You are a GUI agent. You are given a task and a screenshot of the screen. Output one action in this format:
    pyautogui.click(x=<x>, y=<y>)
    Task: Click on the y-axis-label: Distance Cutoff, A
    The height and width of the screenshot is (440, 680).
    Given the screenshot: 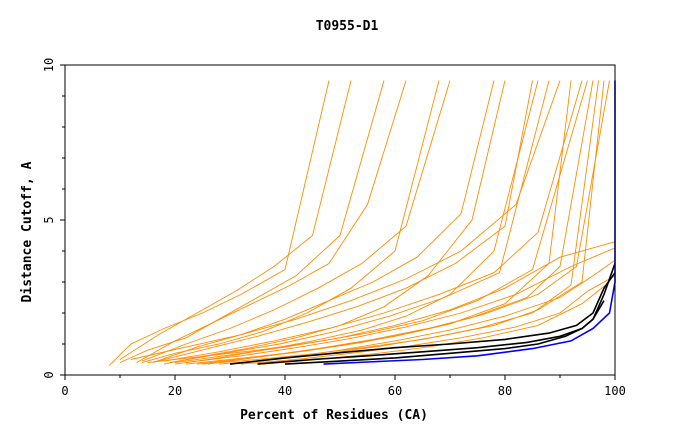 What is the action you would take?
    pyautogui.click(x=27, y=231)
    